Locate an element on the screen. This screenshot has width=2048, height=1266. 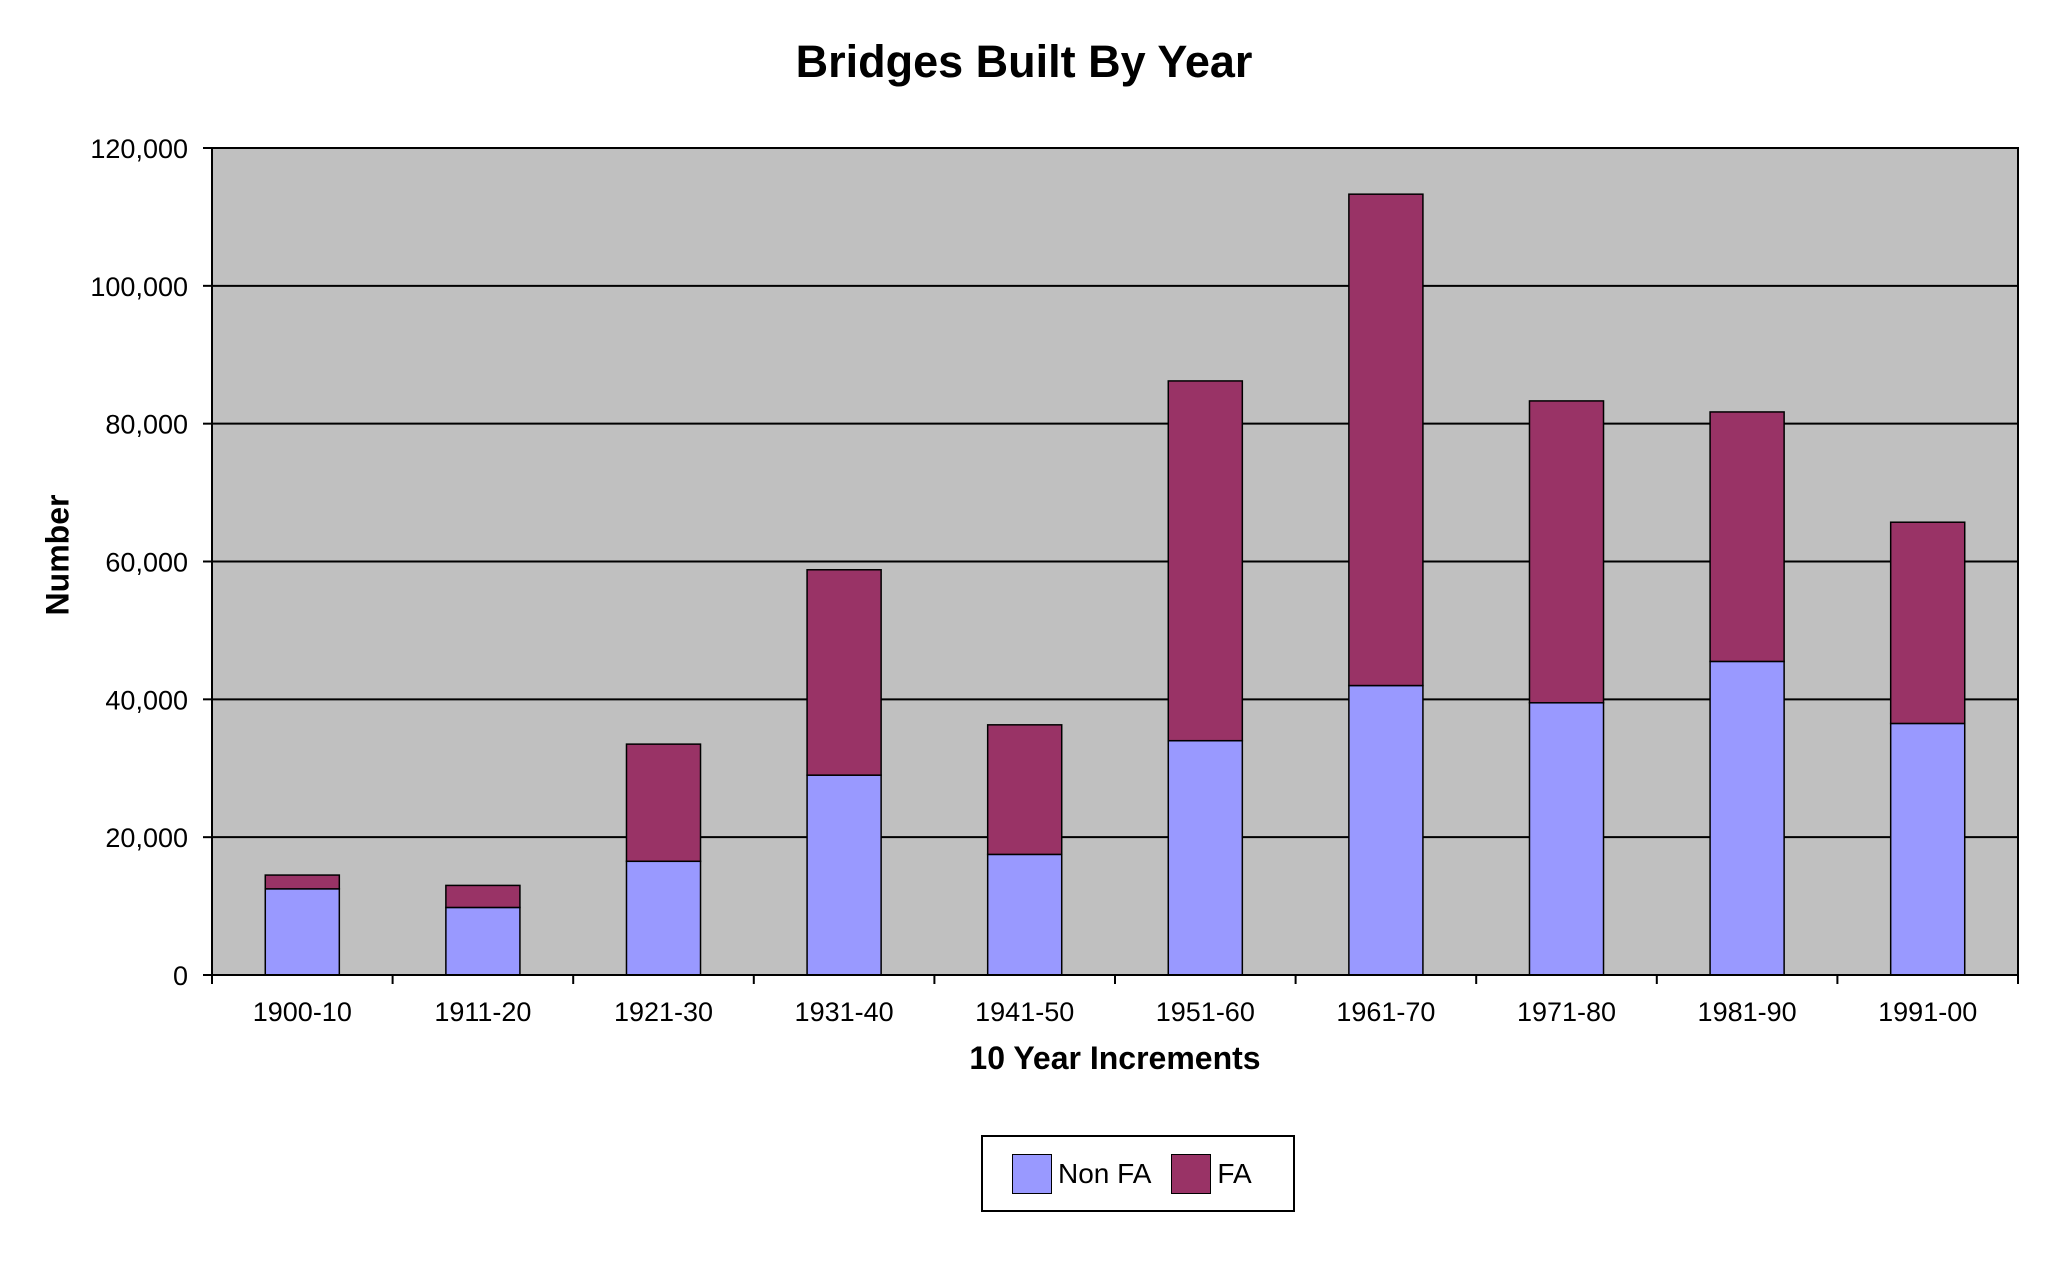
y-tick-label: 60,000 is located at coordinates (146, 563).